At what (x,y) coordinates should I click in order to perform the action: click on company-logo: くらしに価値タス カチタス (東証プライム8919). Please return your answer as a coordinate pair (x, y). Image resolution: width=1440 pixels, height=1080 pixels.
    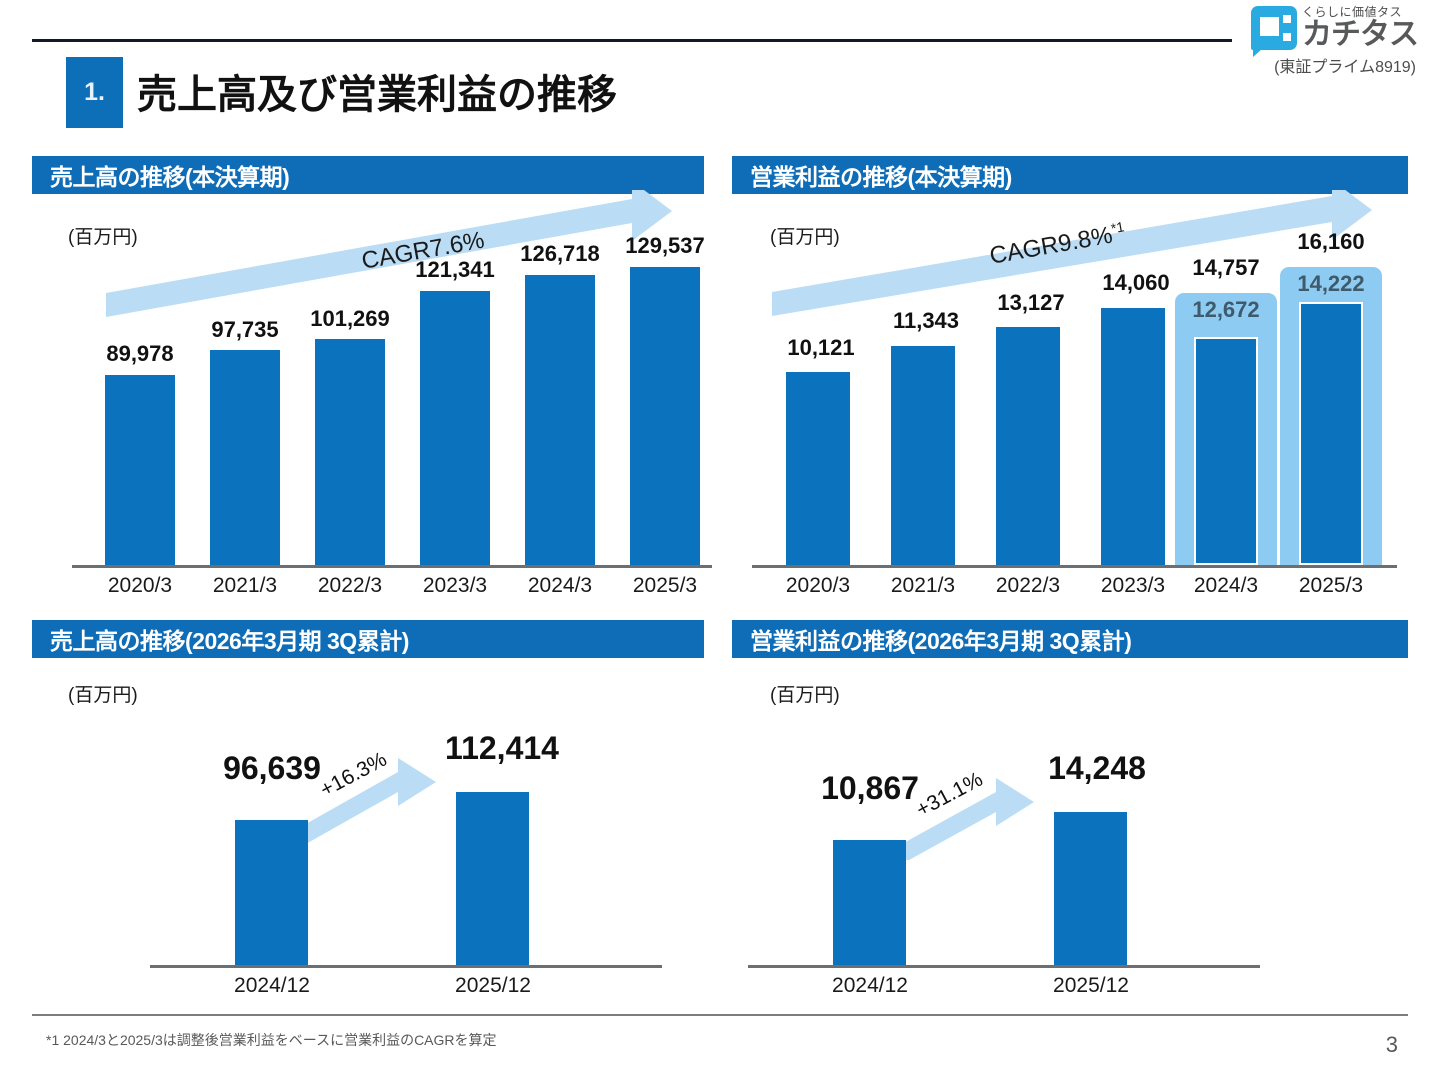
    Looking at the image, I should click on (1318, 44).